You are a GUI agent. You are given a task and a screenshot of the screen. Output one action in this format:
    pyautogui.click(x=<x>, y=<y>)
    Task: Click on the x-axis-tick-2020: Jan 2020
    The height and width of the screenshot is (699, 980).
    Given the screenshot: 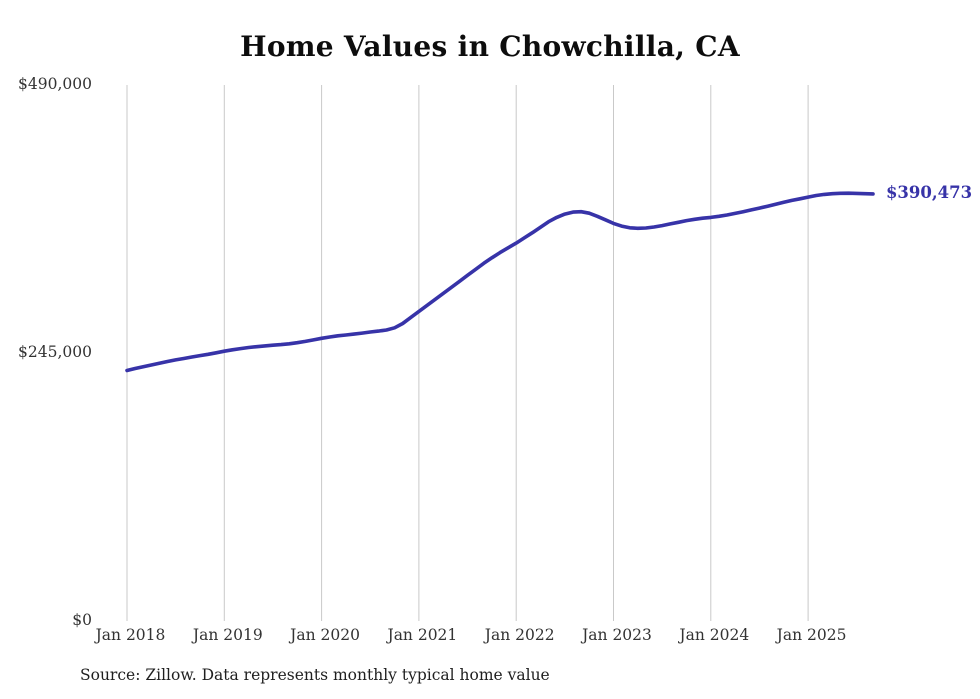 What is the action you would take?
    pyautogui.click(x=325, y=635)
    